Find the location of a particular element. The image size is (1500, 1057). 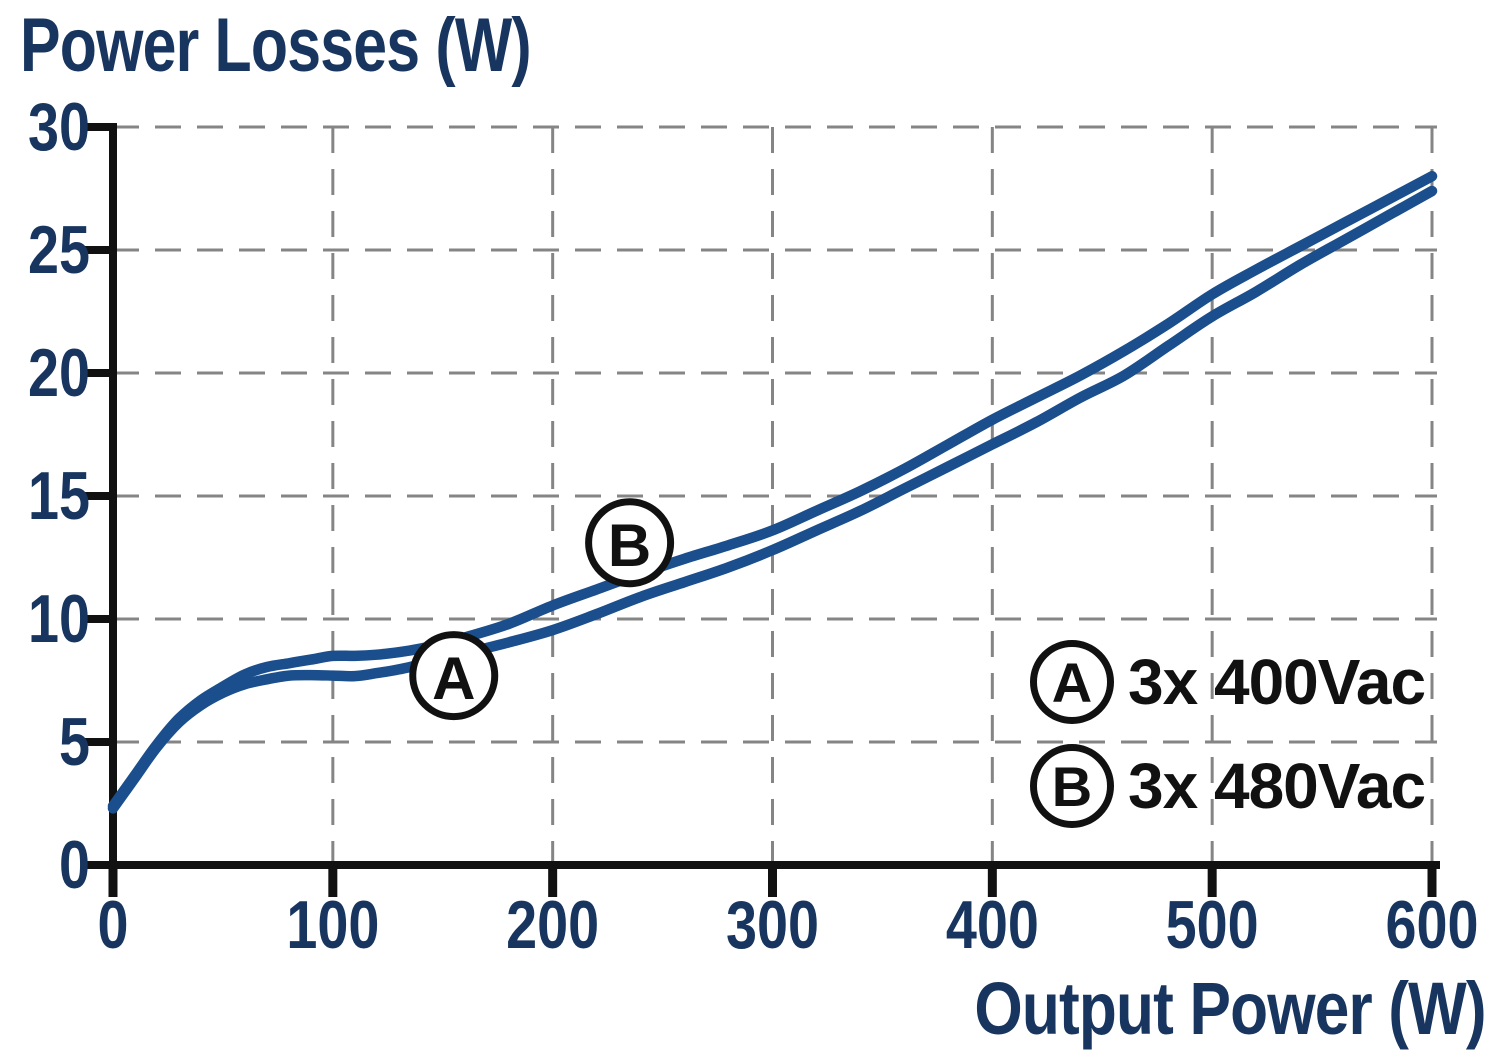

y-tick-label: 5 is located at coordinates (74, 742).